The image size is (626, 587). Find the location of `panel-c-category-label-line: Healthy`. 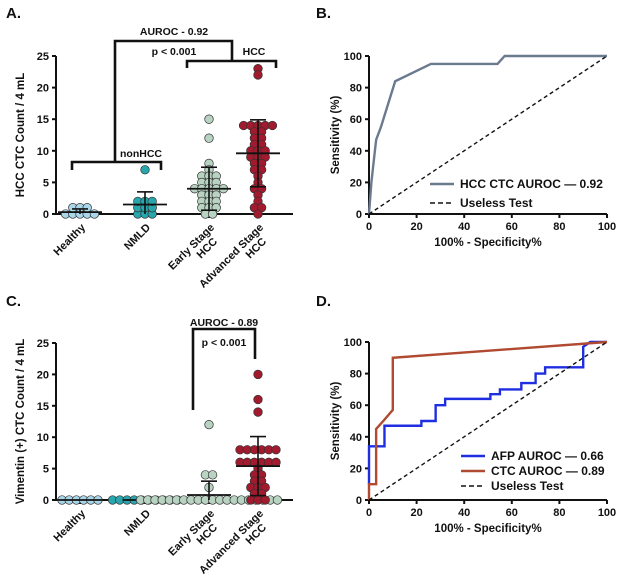

panel-c-category-label-line: Healthy is located at coordinates (70, 525).